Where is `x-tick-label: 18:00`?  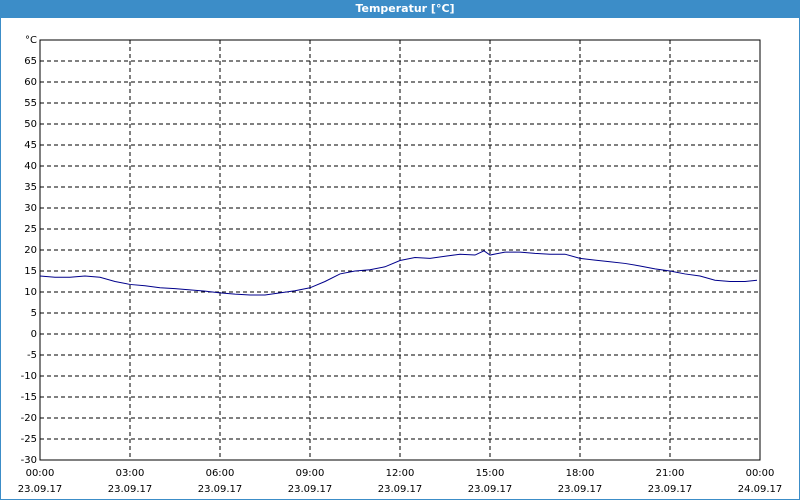 x-tick-label: 18:00 is located at coordinates (580, 473).